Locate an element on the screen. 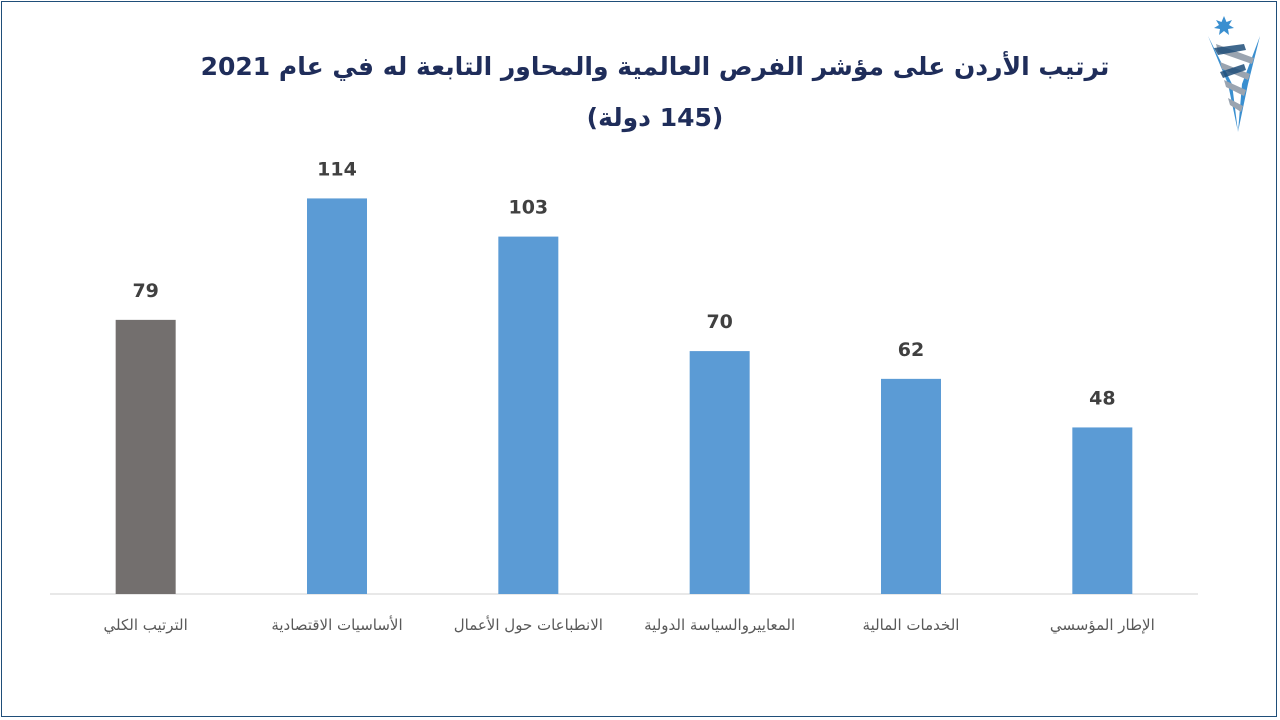 The height and width of the screenshot is (720, 1280). chart-subtitle: (145 دولة) is located at coordinates (655, 117).